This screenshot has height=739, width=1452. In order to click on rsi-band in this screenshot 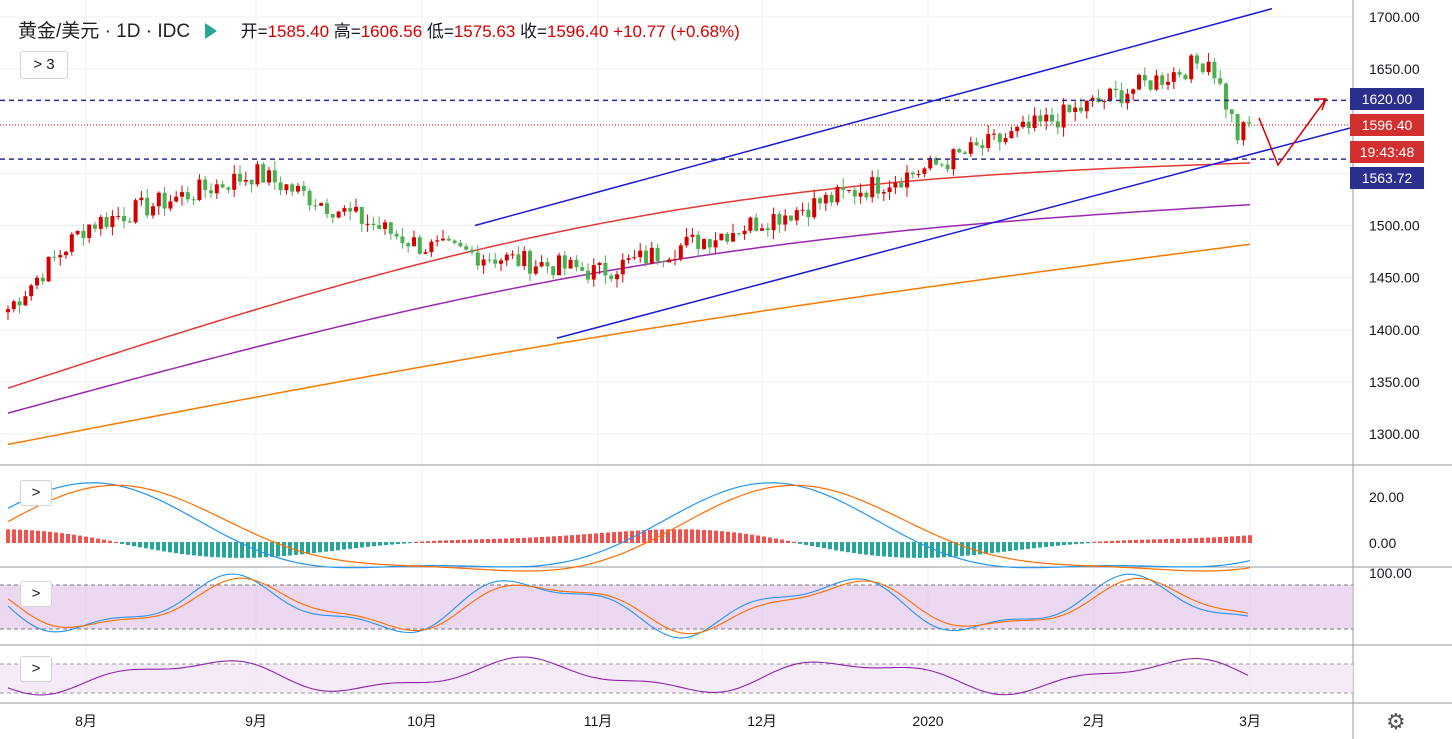, I will do `click(676, 678)`.